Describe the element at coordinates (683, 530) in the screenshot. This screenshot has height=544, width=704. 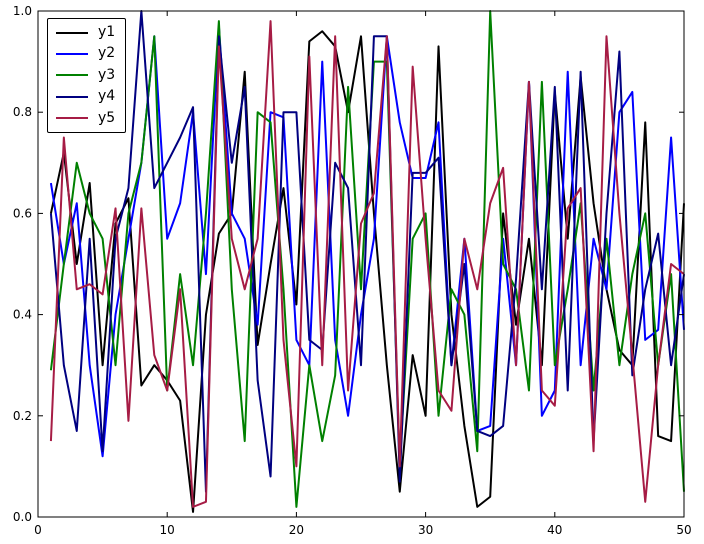
I see `x-tick-label: 50` at that location.